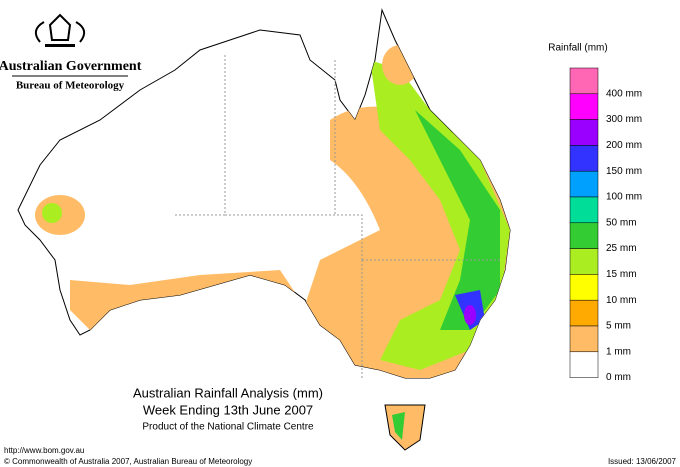 This screenshot has height=467, width=680. What do you see at coordinates (577, 48) in the screenshot?
I see `legend-title: Rainfall (mm)` at bounding box center [577, 48].